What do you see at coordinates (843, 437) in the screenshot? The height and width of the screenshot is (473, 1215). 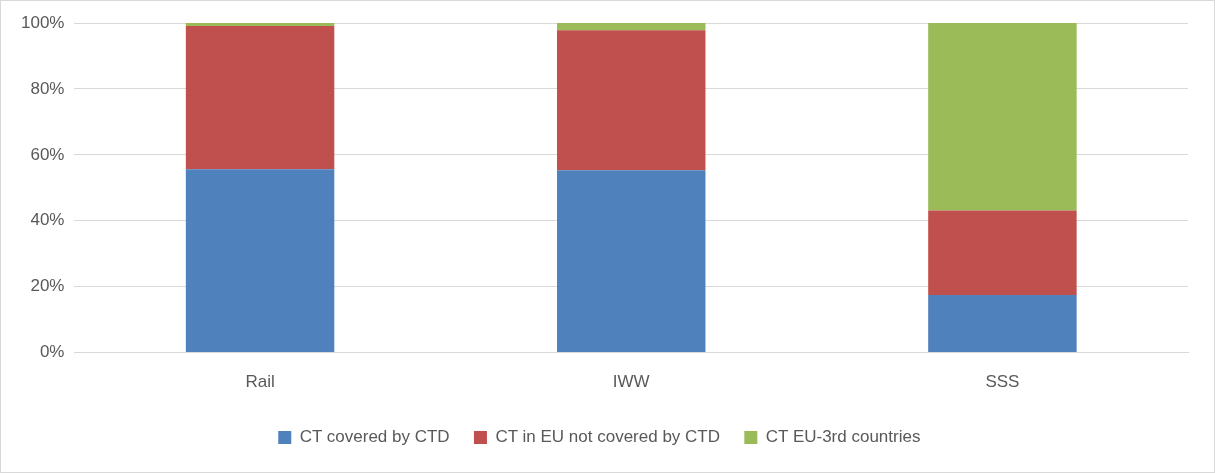 I see `legend-label: CT EU-3rd countries` at bounding box center [843, 437].